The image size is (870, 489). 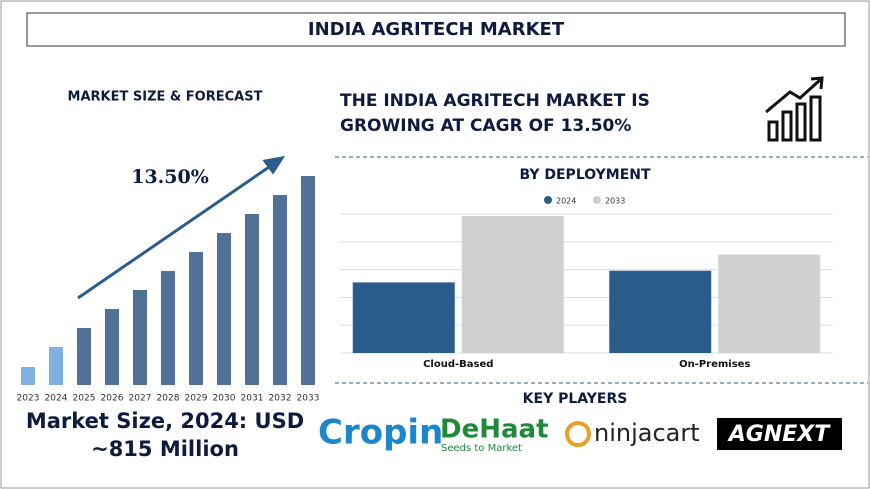 What do you see at coordinates (485, 126) in the screenshot?
I see `headline: GROWING AT CAGR OF 13.50%` at bounding box center [485, 126].